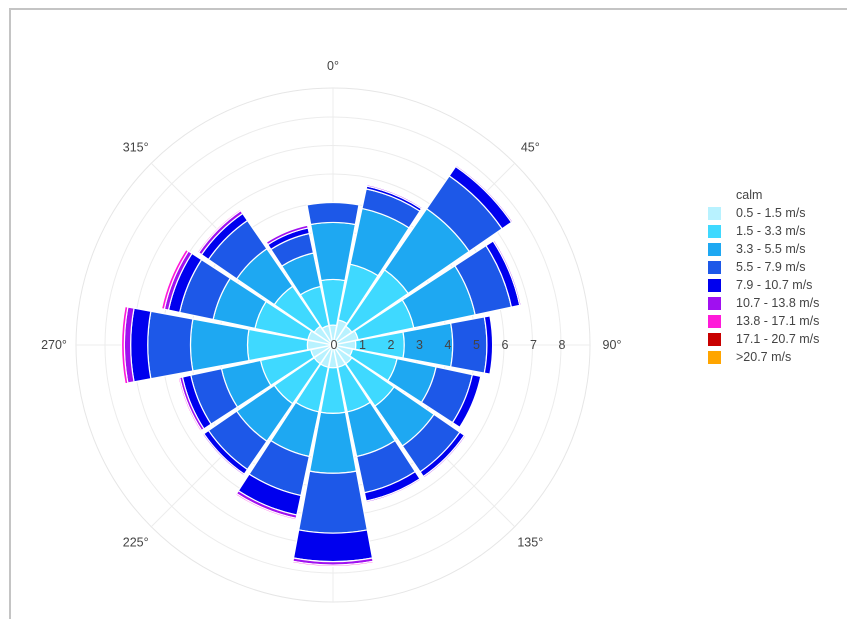 This screenshot has width=847, height=619. Describe the element at coordinates (771, 267) in the screenshot. I see `legend-label: 5.5 - 7.9 m/s` at that location.